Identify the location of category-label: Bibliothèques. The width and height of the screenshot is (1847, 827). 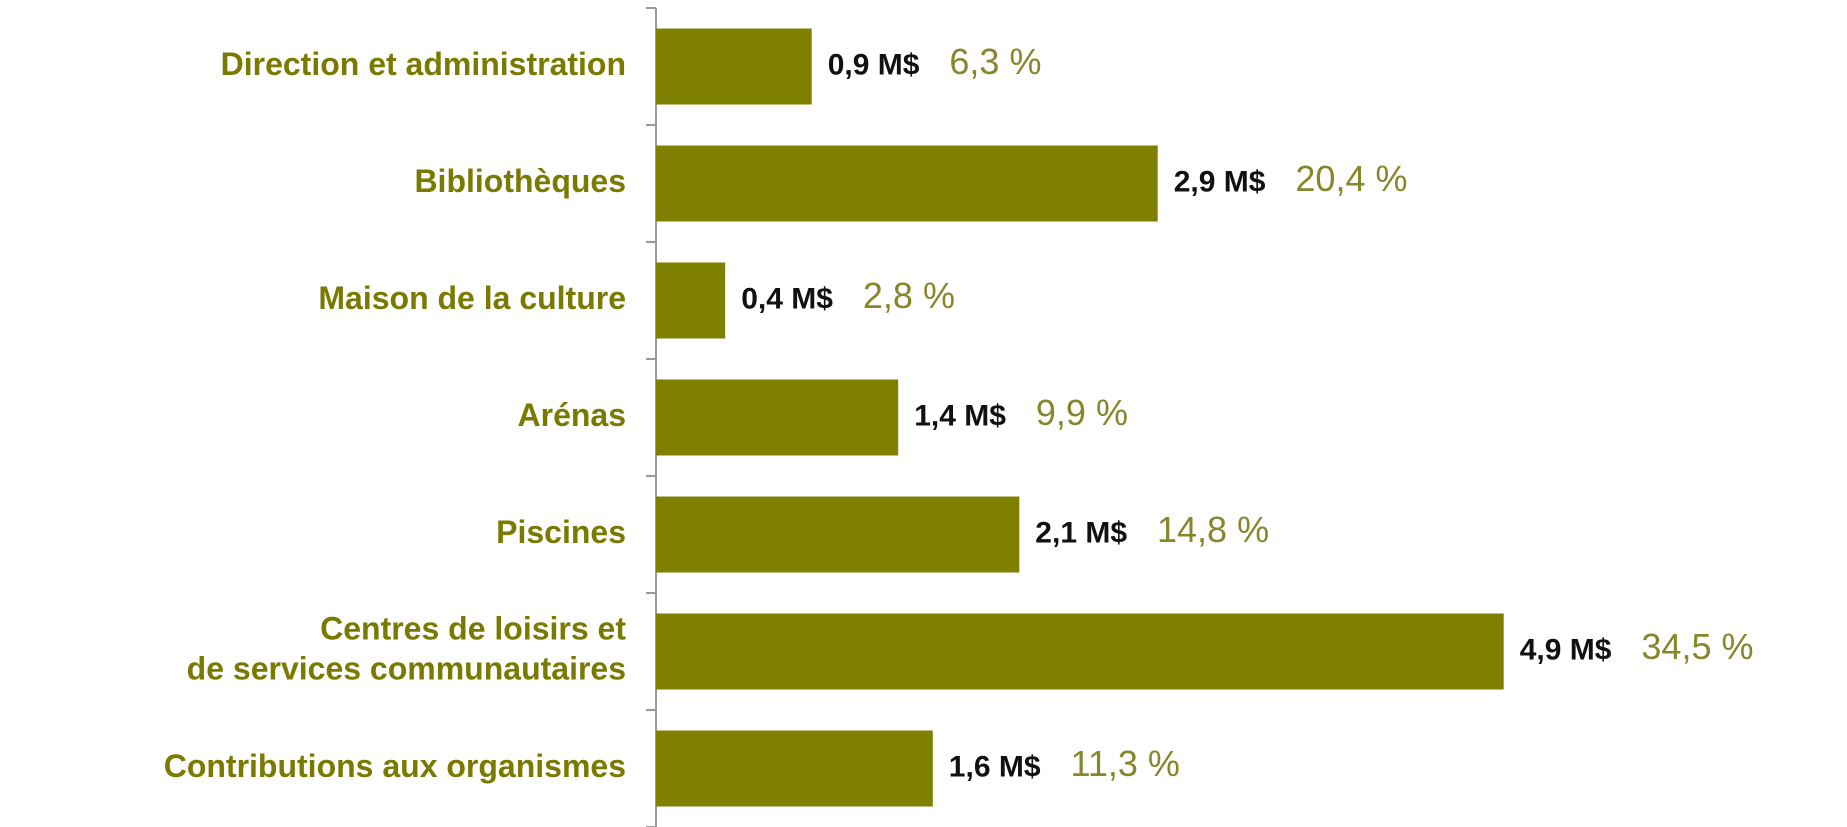
(520, 181).